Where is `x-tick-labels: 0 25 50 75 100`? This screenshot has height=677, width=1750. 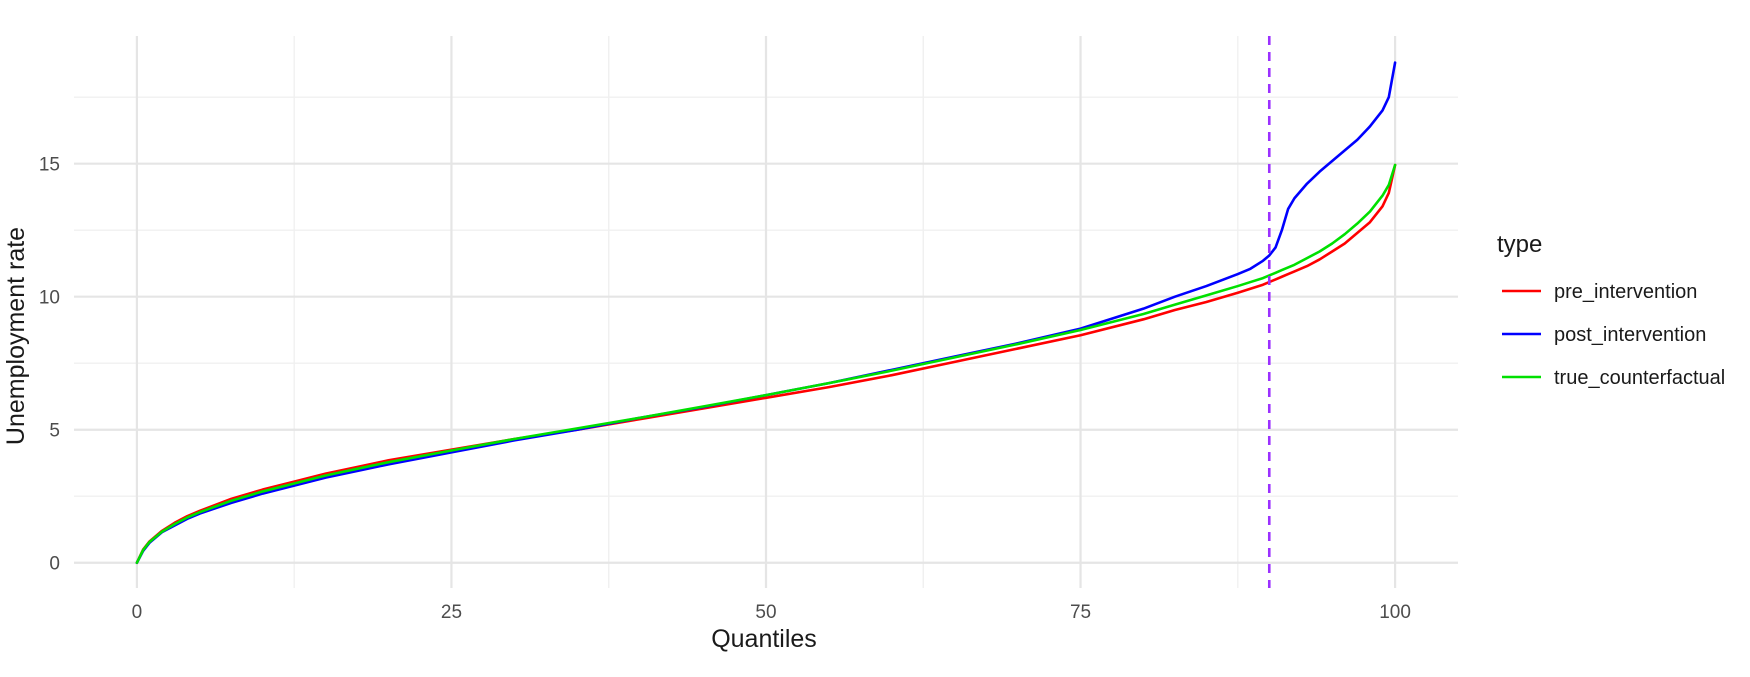
x-tick-labels: 0 25 50 75 100 is located at coordinates (771, 612).